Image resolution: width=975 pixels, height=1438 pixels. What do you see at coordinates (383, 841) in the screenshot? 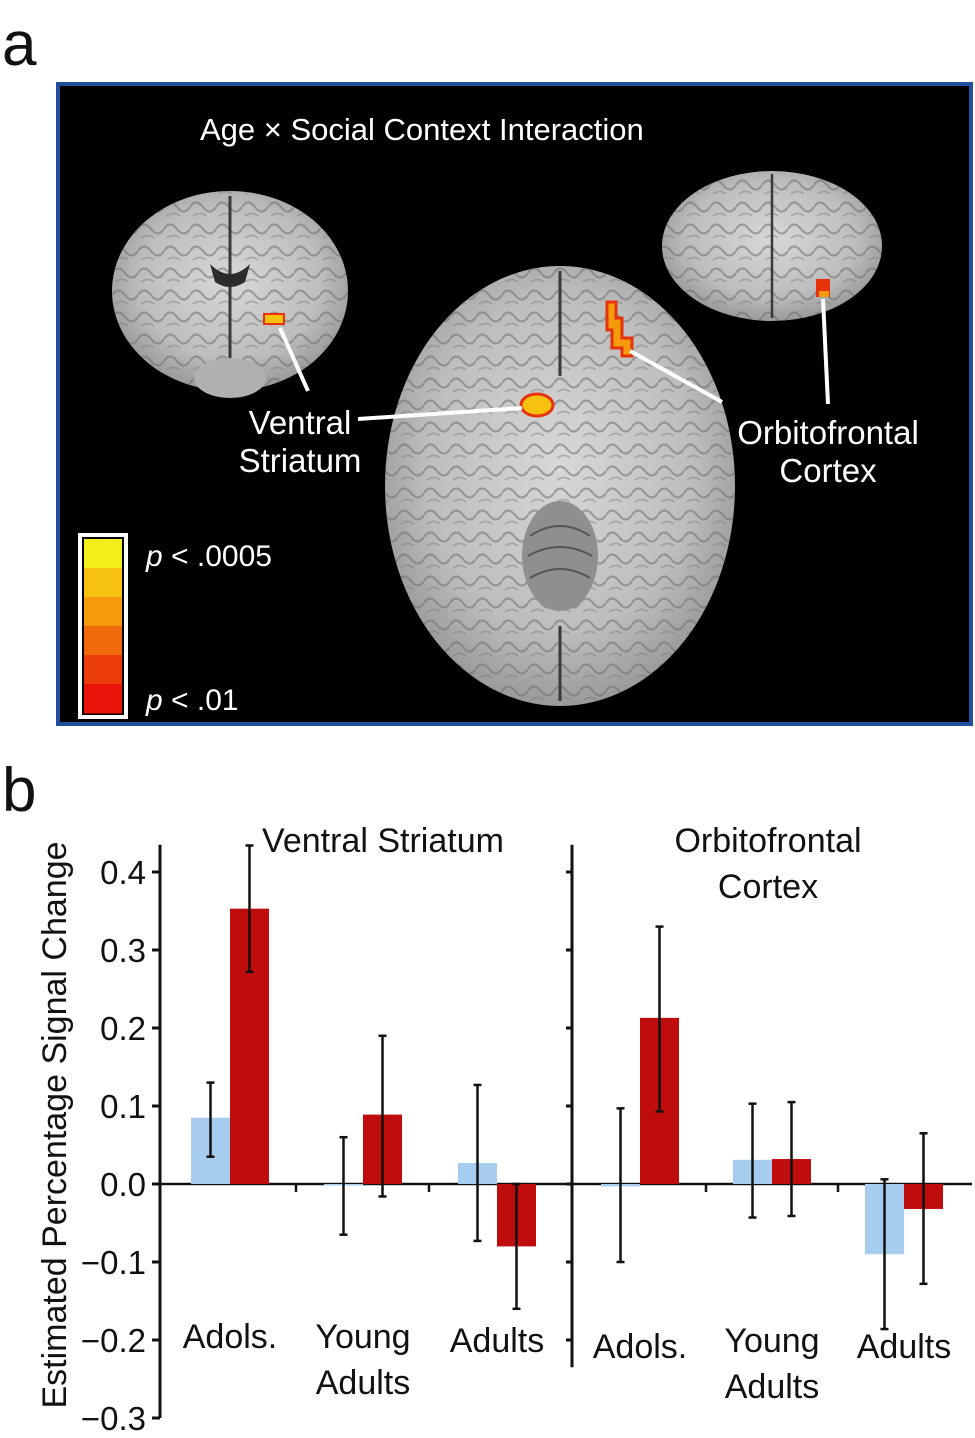
I see `subplot-title: Ventral Striatum` at bounding box center [383, 841].